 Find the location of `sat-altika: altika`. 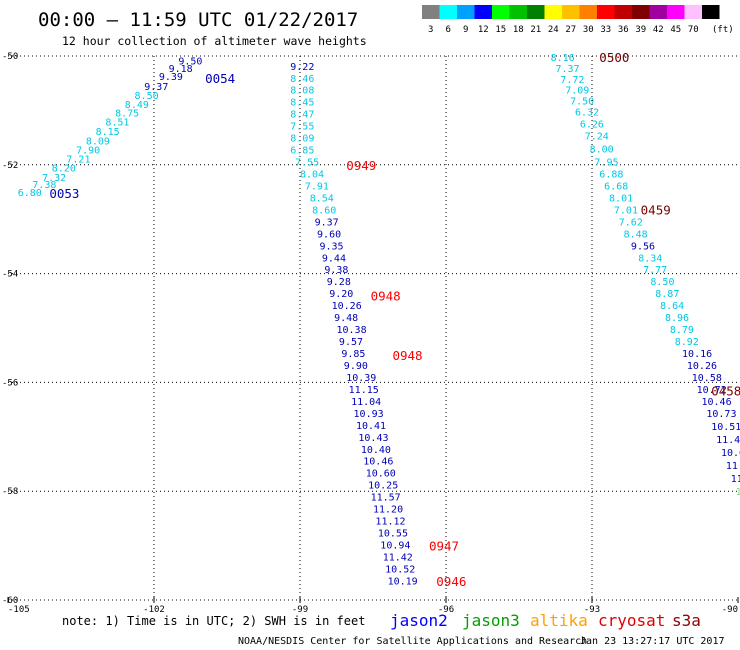

sat-altika: altika is located at coordinates (559, 620).